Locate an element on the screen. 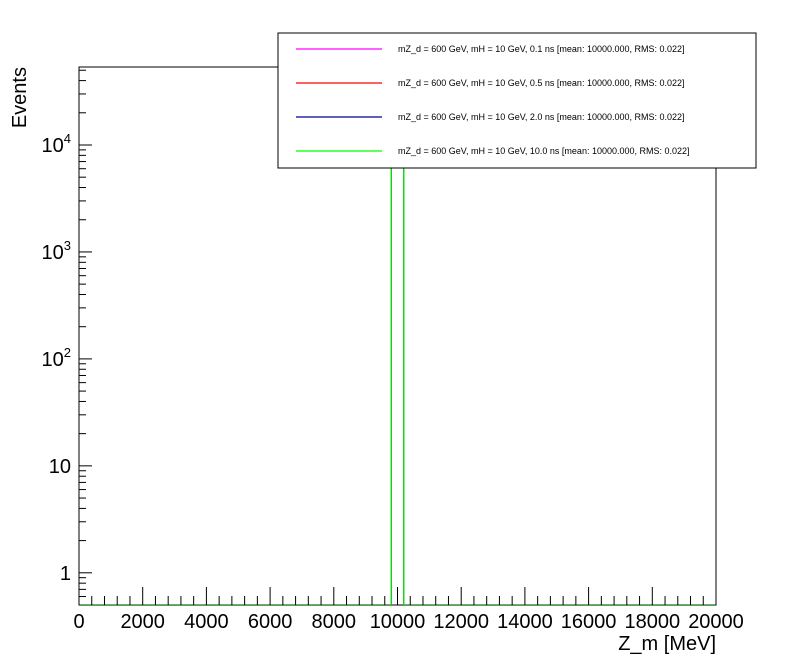  x-tick-label: 6000 is located at coordinates (270, 622).